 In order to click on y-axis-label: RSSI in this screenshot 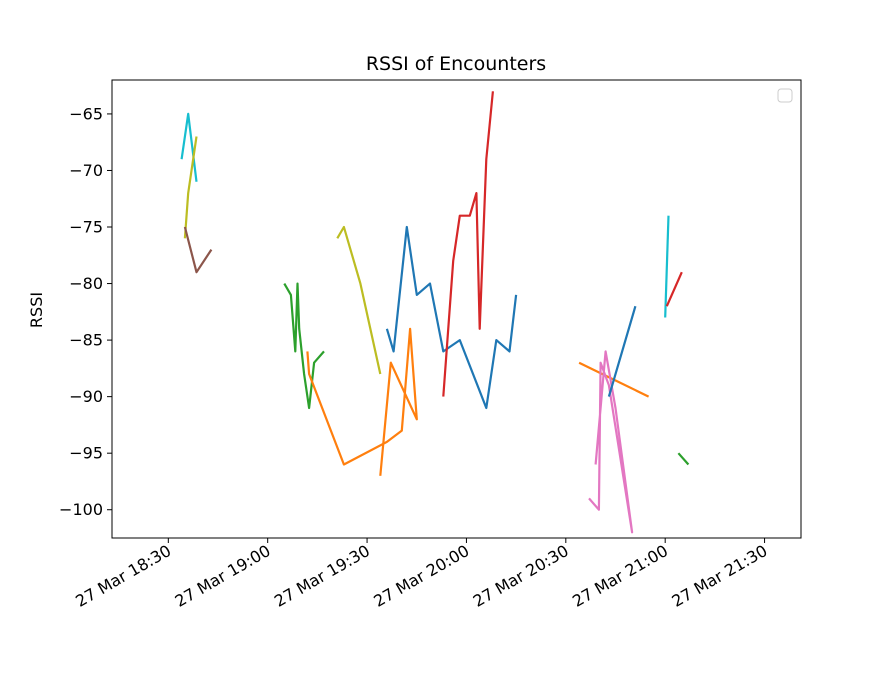, I will do `click(36, 310)`.